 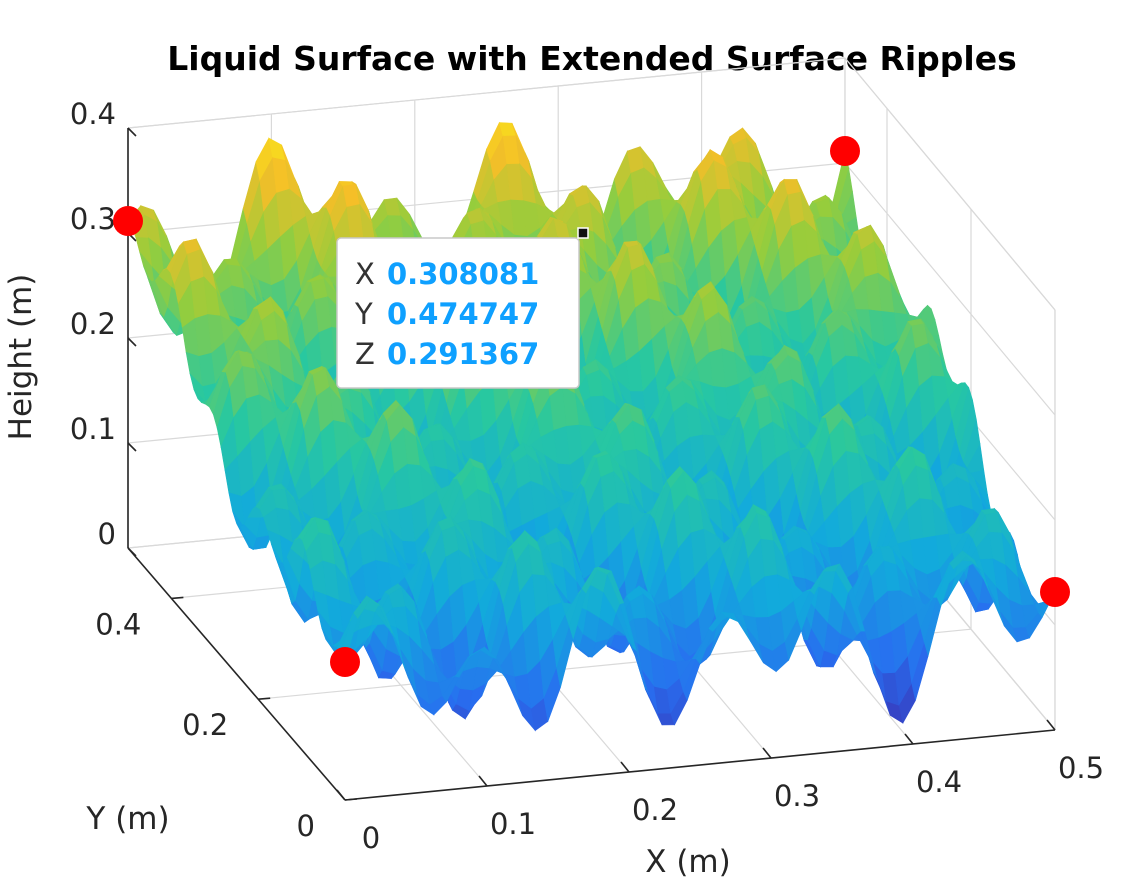 I want to click on z-tick-label-4: 0.4, so click(x=93, y=114).